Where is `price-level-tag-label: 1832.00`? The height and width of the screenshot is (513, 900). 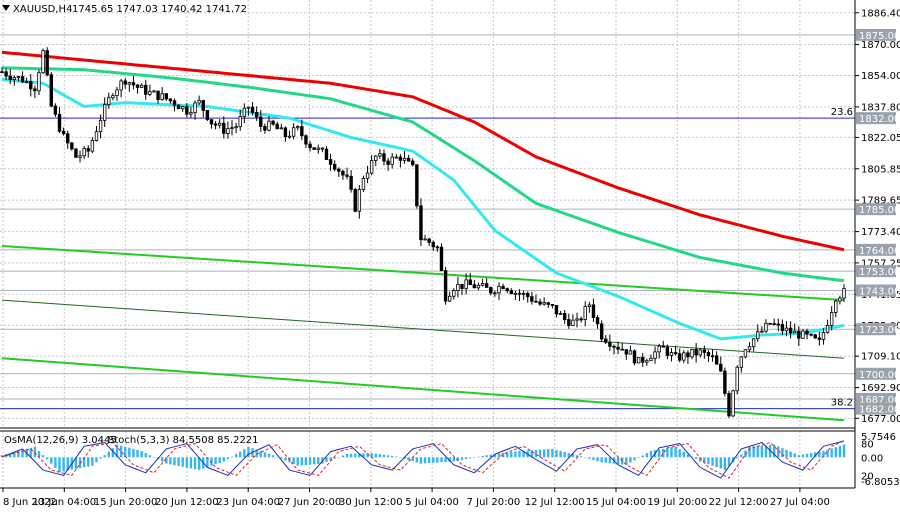 price-level-tag-label: 1832.00 is located at coordinates (879, 119).